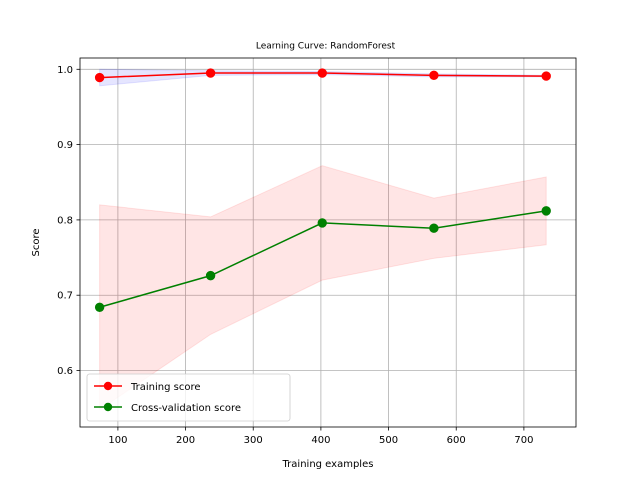  Describe the element at coordinates (456, 440) in the screenshot. I see `x-tick-label: 600` at that location.